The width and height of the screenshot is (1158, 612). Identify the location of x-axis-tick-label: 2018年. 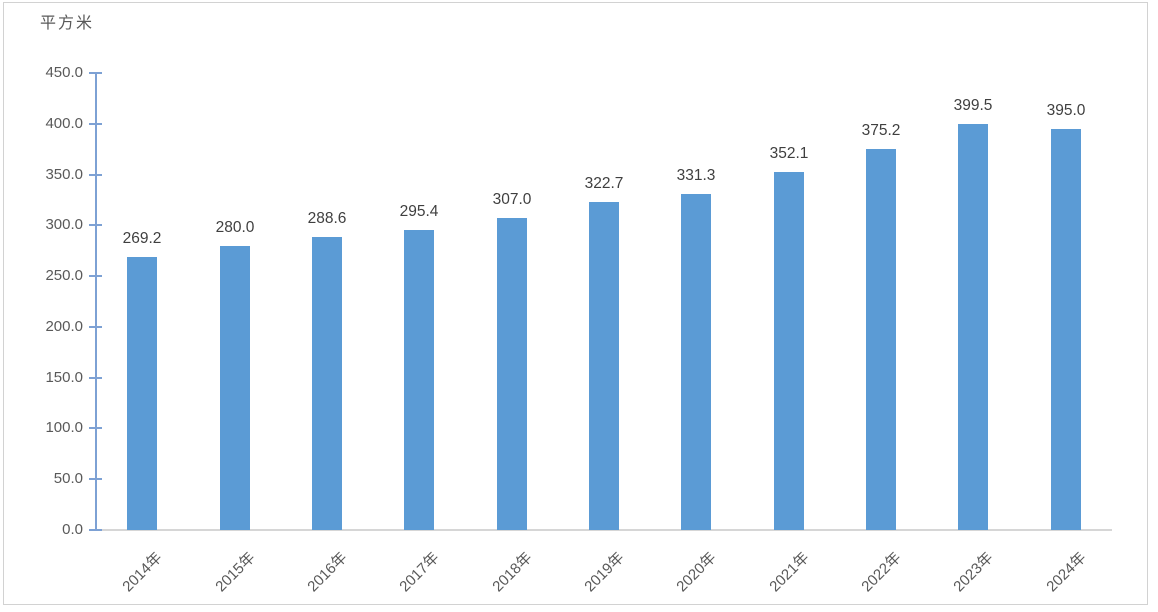
(512, 572).